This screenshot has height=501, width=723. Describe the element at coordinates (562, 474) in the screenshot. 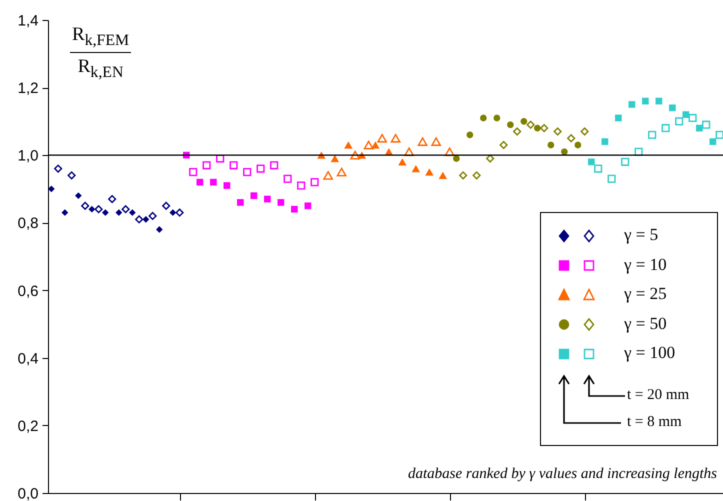

I see `annotation: database ranked by γ values and increasing lengths` at that location.